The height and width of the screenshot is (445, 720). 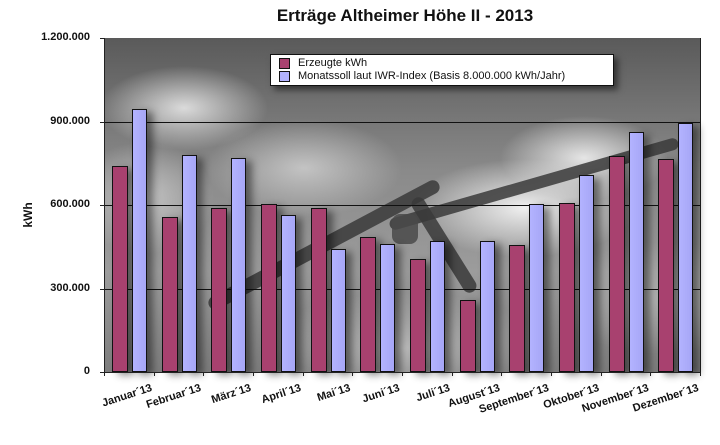 What do you see at coordinates (127, 396) in the screenshot?
I see `x-tick-label: Januar´13` at bounding box center [127, 396].